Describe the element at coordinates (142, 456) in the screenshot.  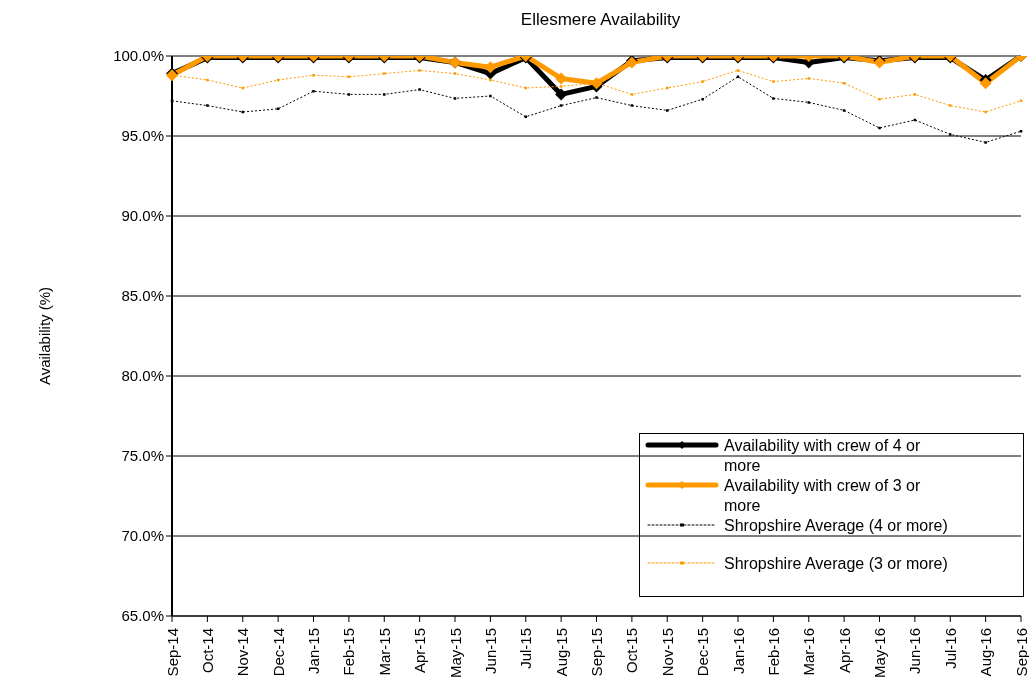
I see `y-tick-label: 75.0%` at that location.